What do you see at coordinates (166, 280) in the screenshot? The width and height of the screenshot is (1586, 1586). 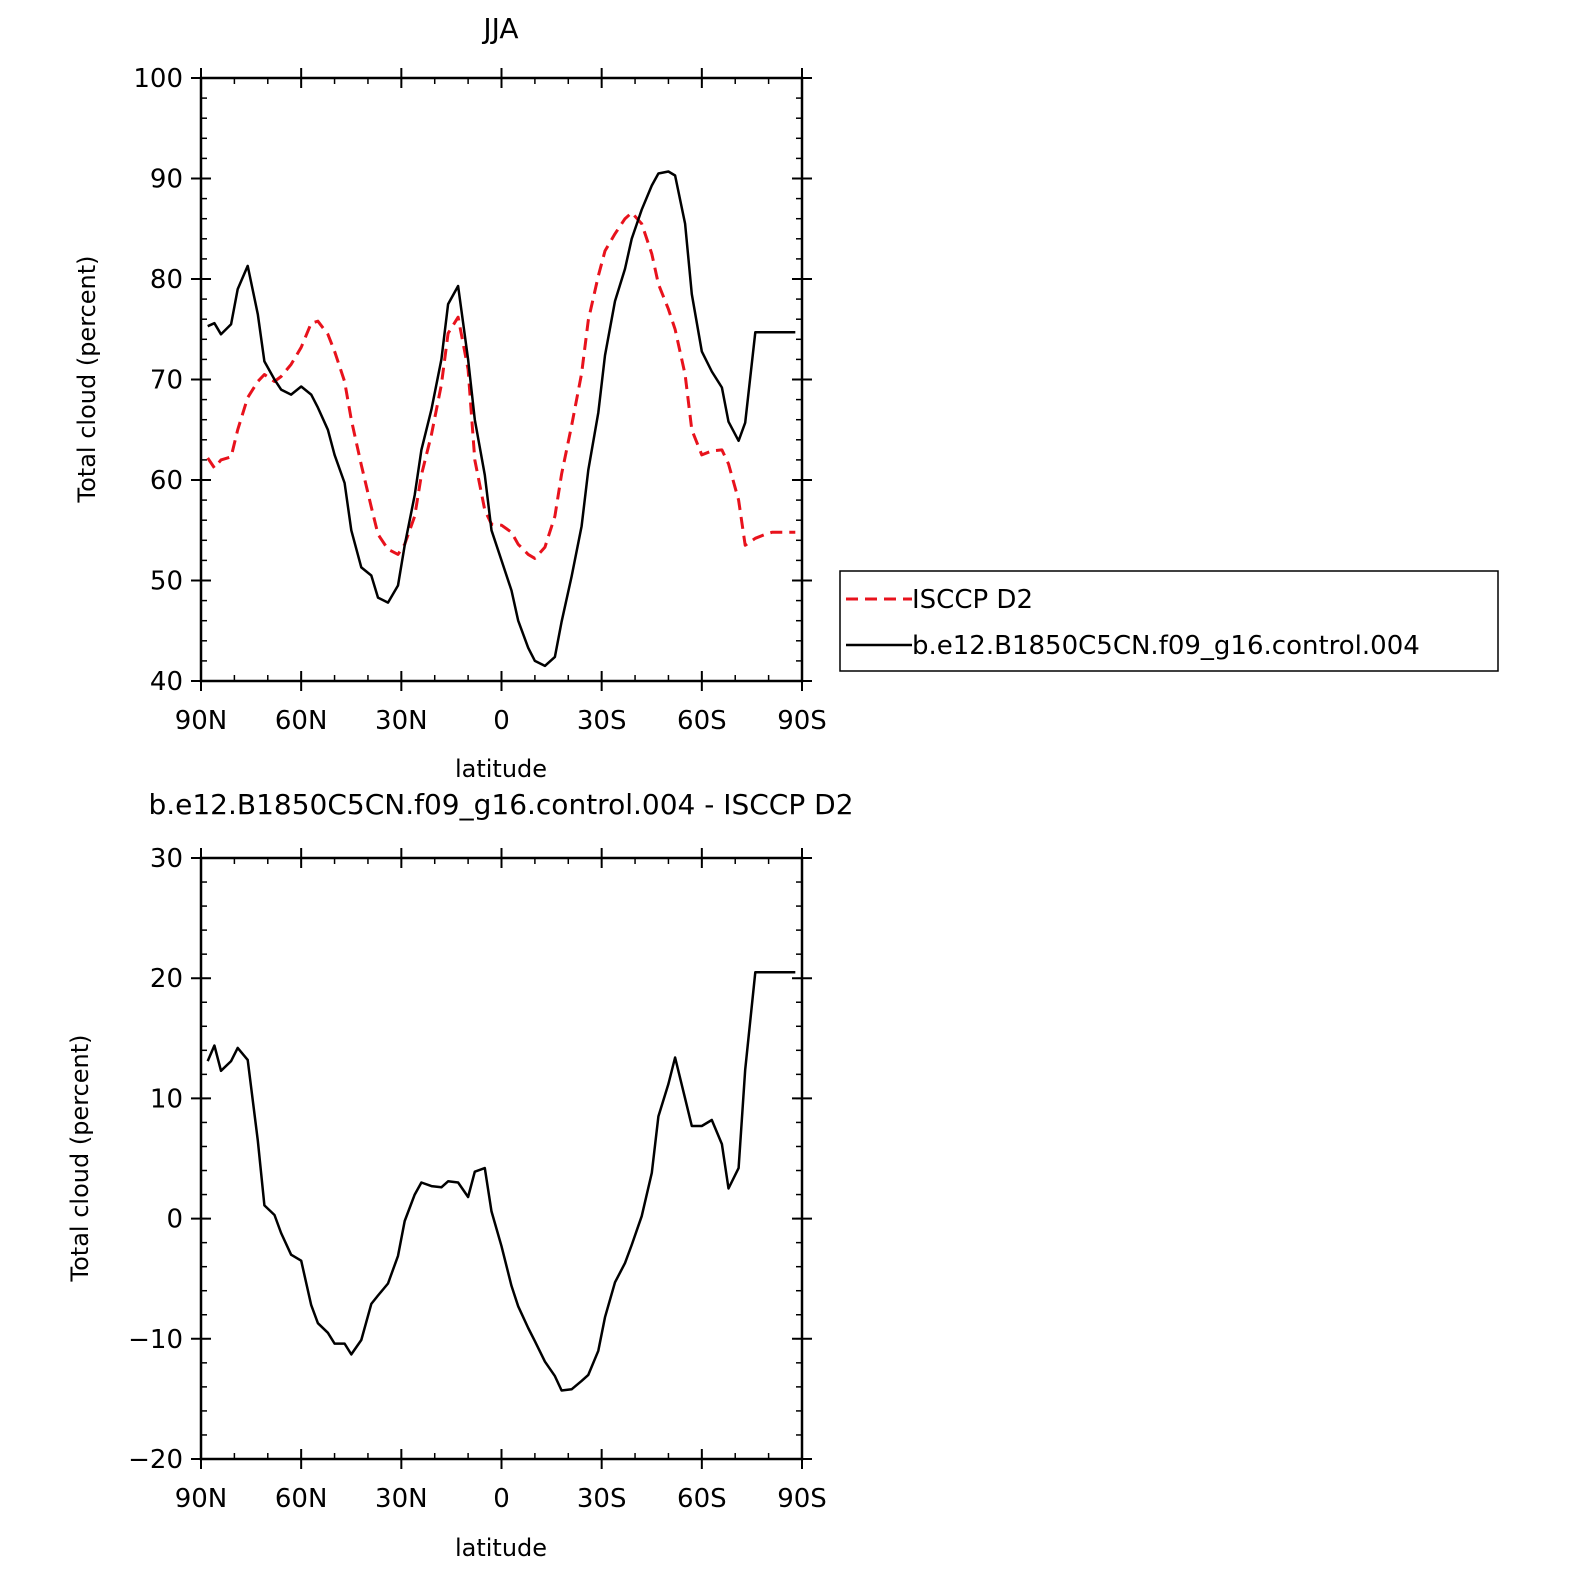 I see `y-tick-label: 80` at bounding box center [166, 280].